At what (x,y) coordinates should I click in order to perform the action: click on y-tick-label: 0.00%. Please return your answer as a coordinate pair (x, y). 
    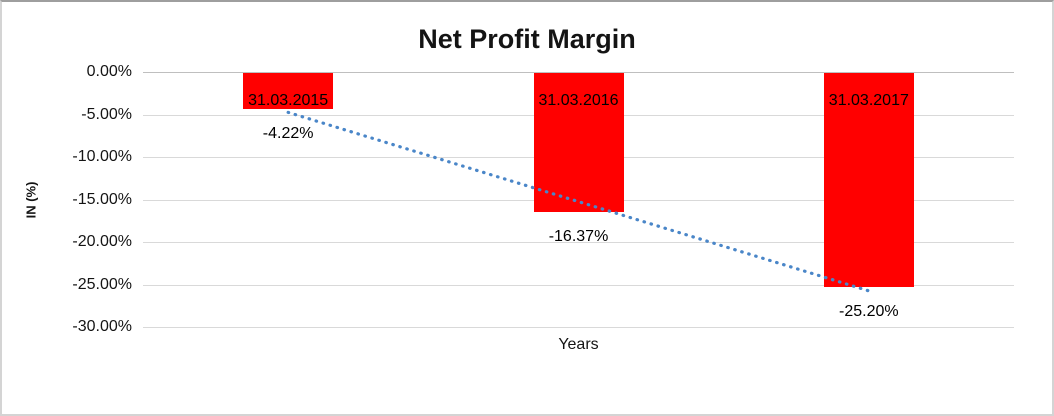
    Looking at the image, I should click on (109, 71).